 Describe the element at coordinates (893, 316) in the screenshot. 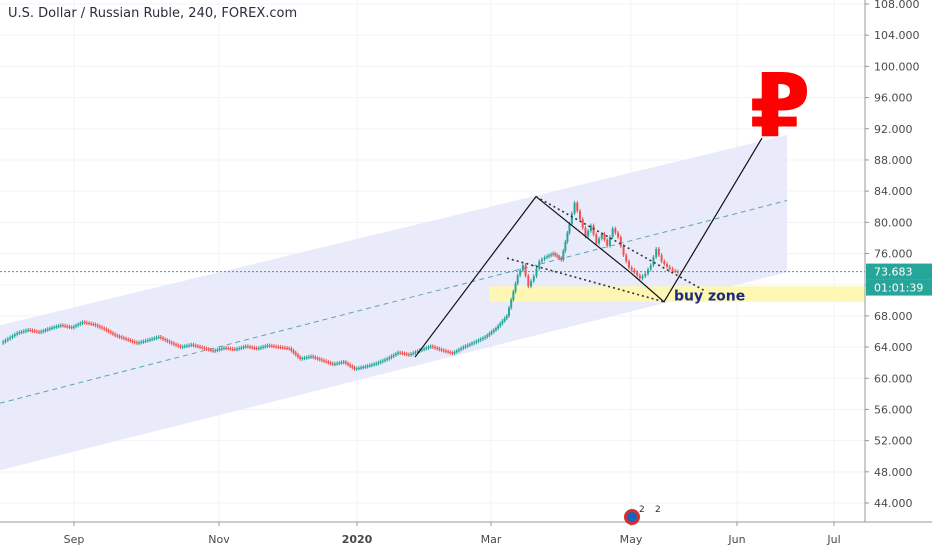

I see `y-tick-label: 68.000` at that location.